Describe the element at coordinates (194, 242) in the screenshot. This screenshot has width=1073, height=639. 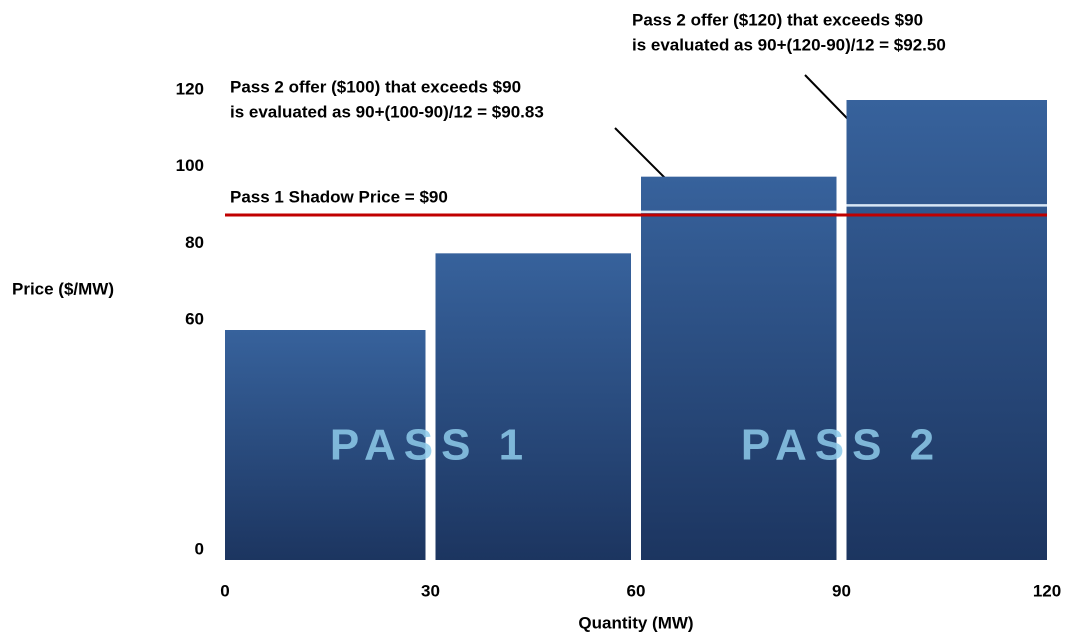
I see `y-tick-label: 80` at that location.